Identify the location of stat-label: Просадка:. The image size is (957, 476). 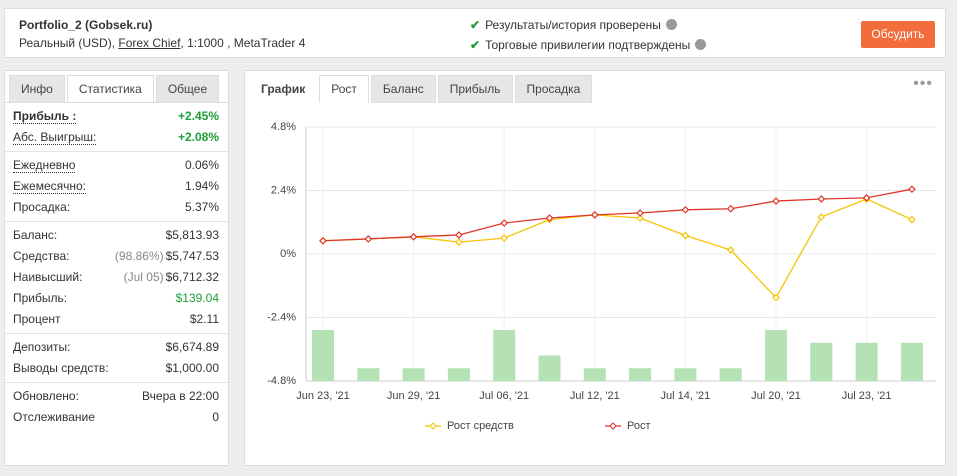
(42, 207).